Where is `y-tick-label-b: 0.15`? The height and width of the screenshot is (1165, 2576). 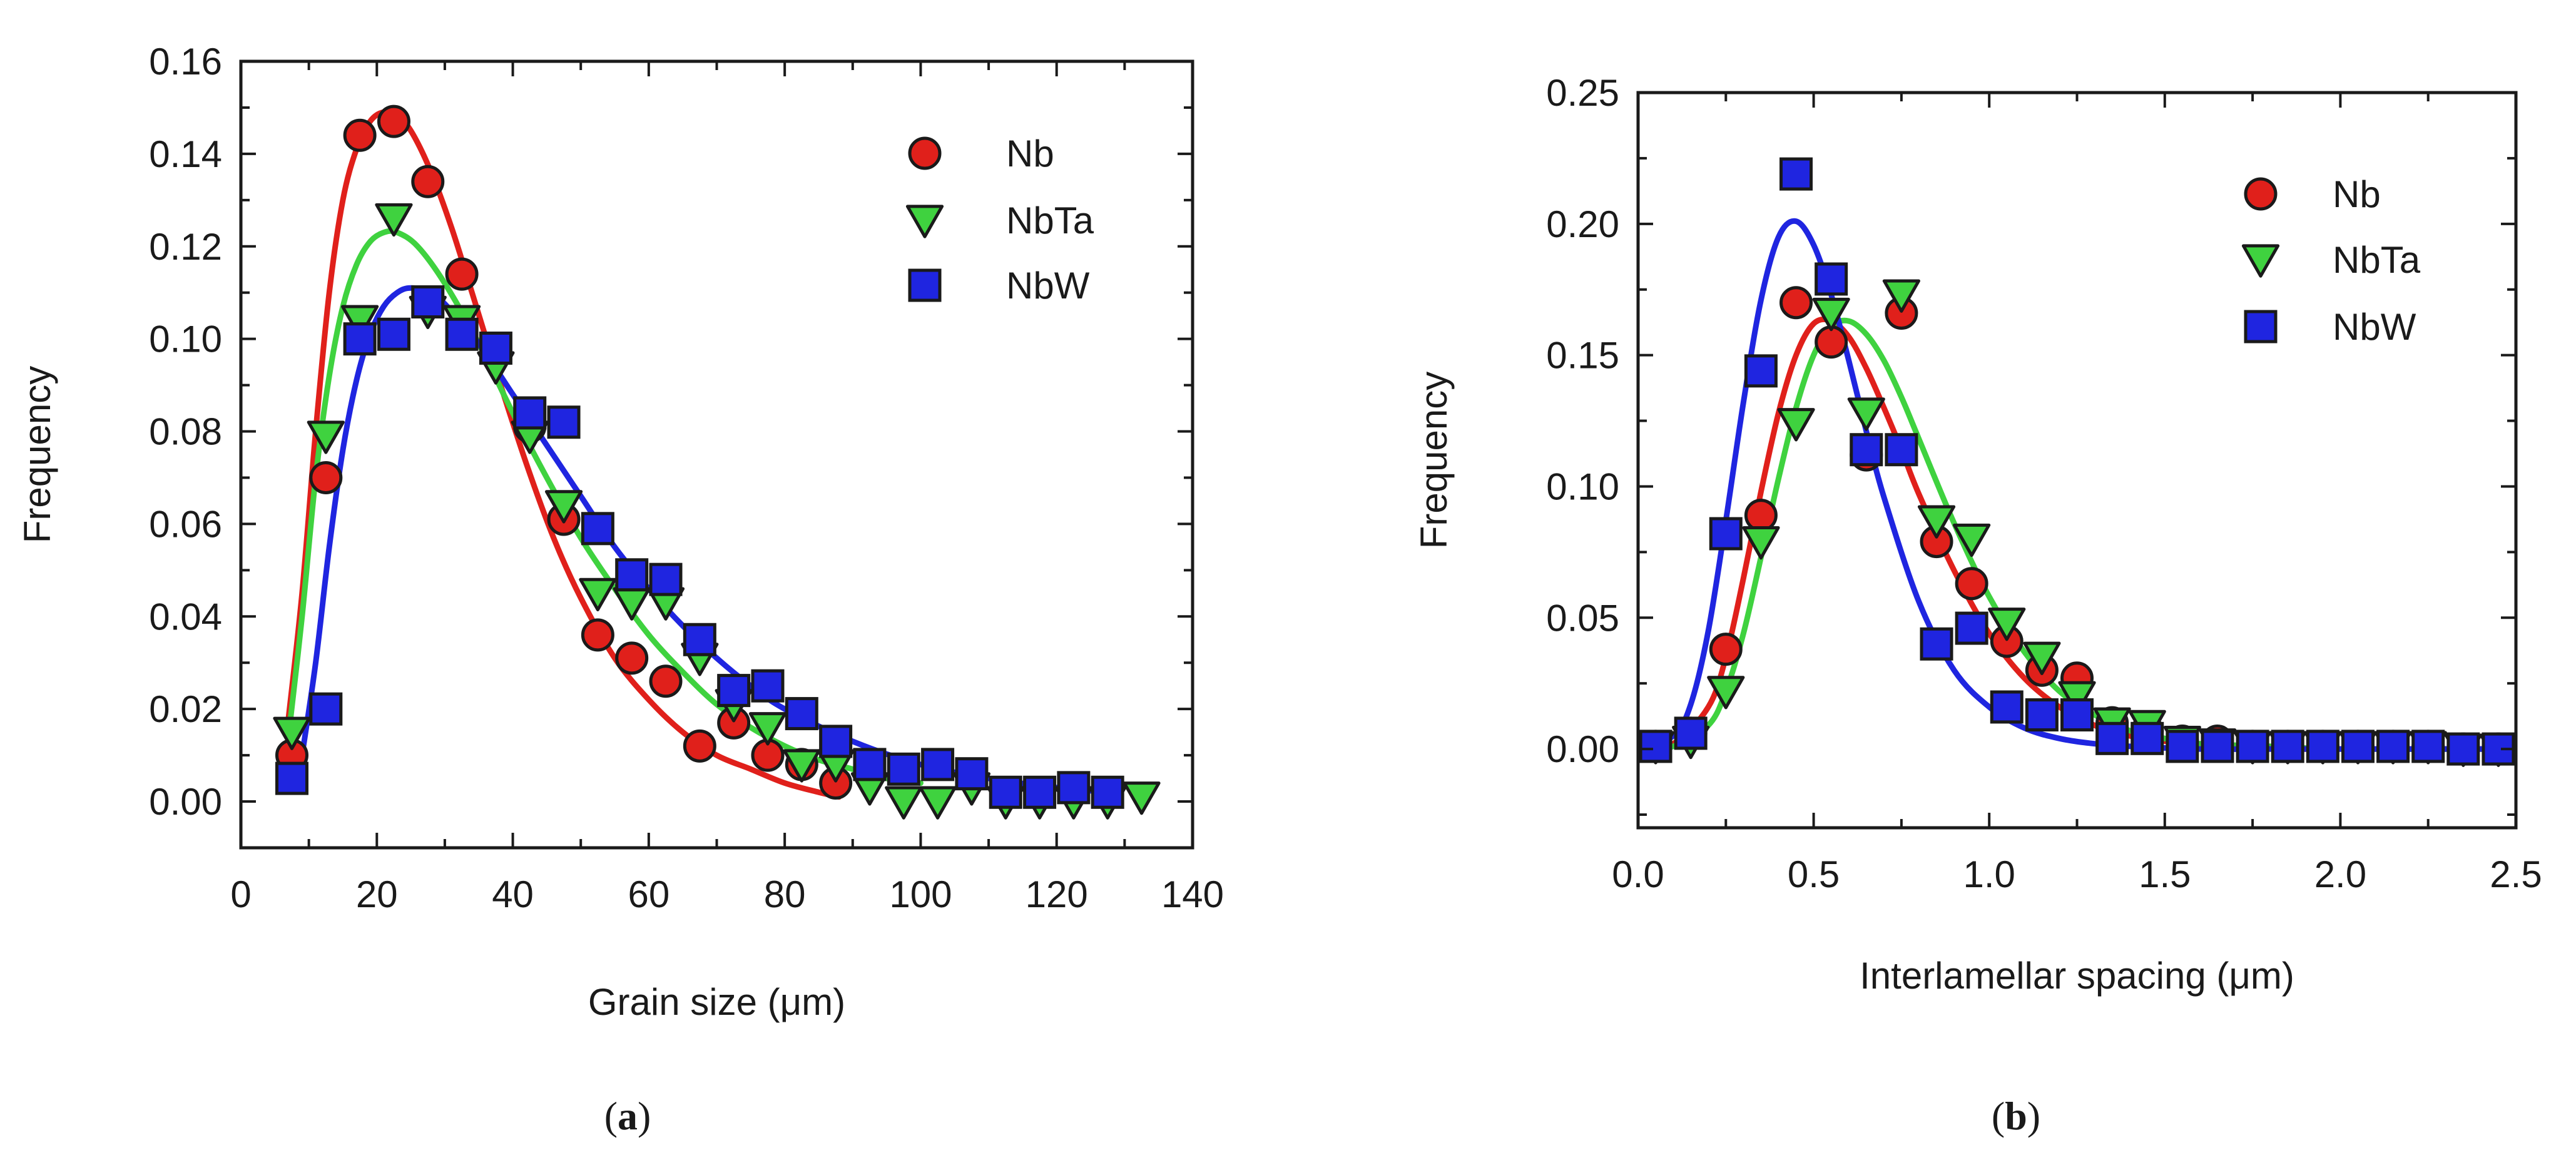 y-tick-label-b: 0.15 is located at coordinates (1583, 356).